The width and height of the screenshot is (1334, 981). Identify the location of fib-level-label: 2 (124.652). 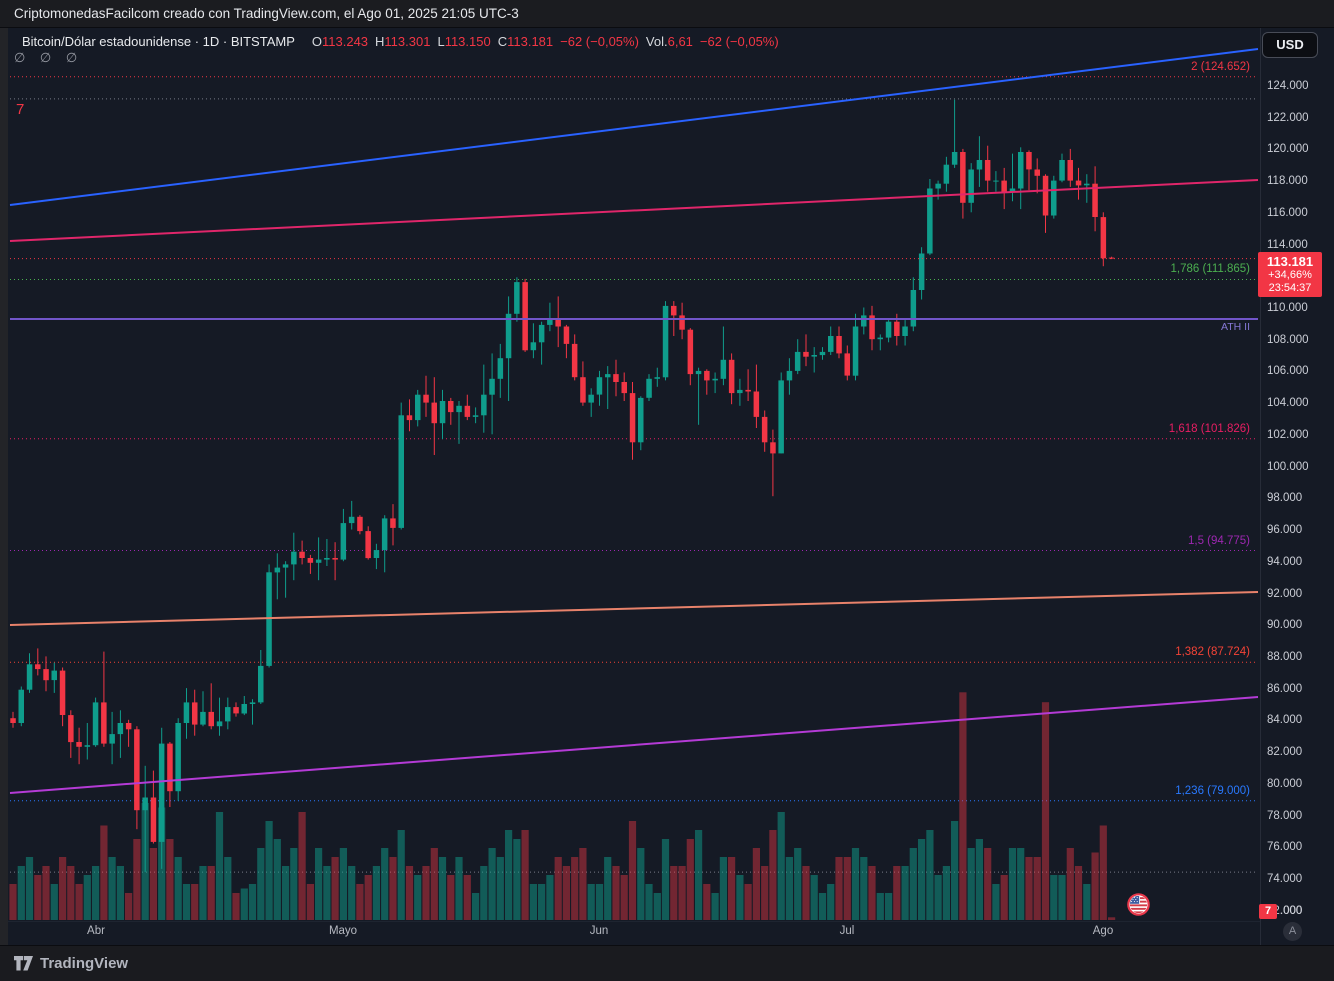
(1220, 67).